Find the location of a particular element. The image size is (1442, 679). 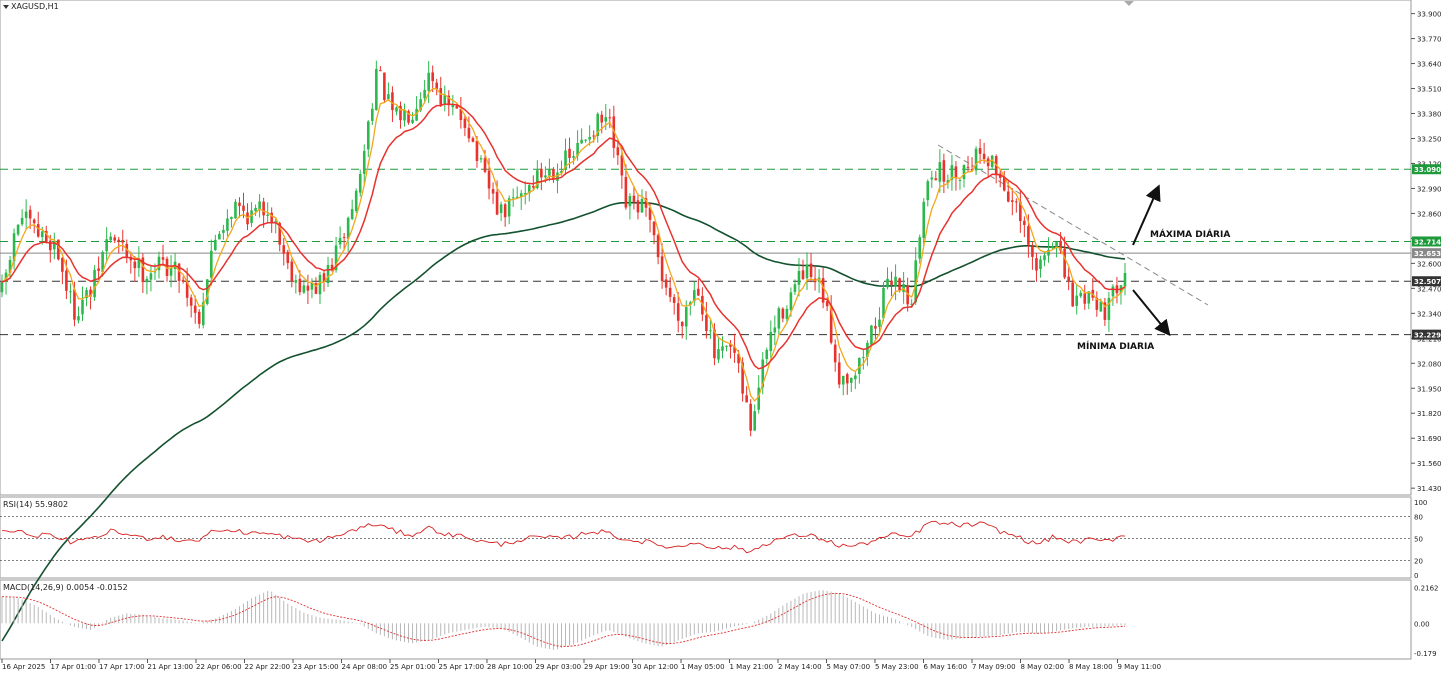

annotation-max: MÁXIMA DIÁRIA is located at coordinates (1190, 234).